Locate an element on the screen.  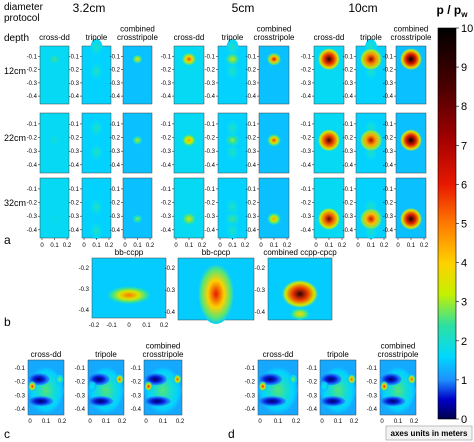
cd-xtick-label: 0.2 is located at coordinates (122, 422).